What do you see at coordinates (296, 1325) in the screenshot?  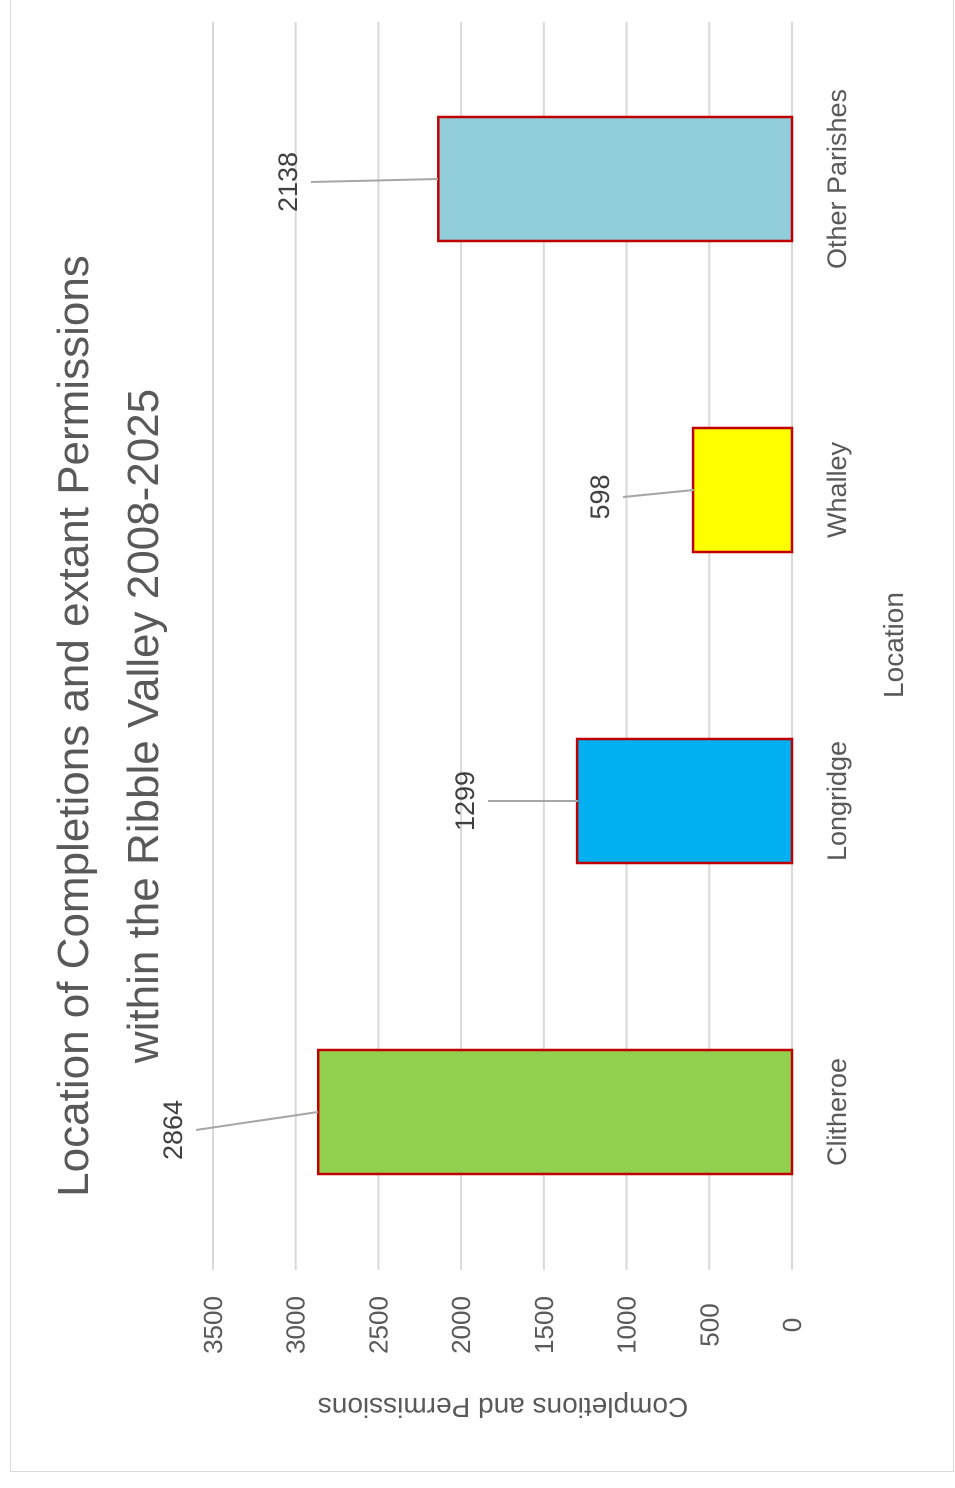 I see `y-tick-label: 3000` at bounding box center [296, 1325].